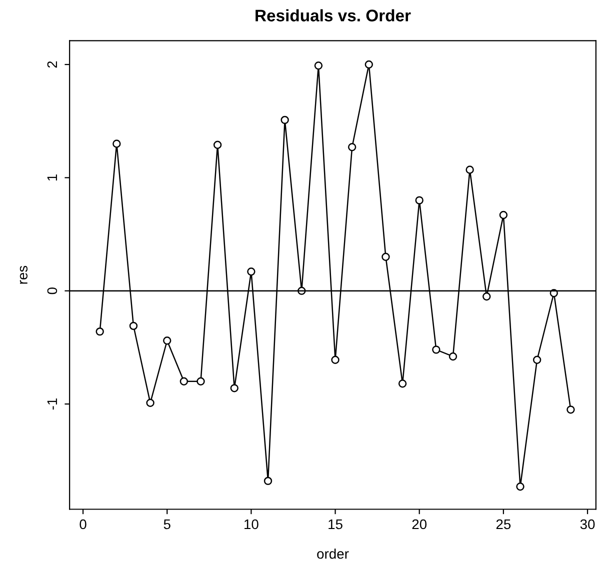 Image resolution: width=605 pixels, height=582 pixels. Describe the element at coordinates (587, 524) in the screenshot. I see `x-tick-label: 30` at that location.